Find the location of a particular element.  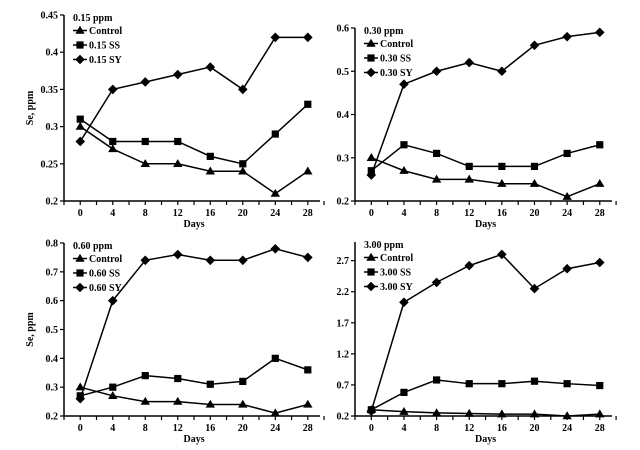

y-tick-label: 0.45 is located at coordinates (50, 16).